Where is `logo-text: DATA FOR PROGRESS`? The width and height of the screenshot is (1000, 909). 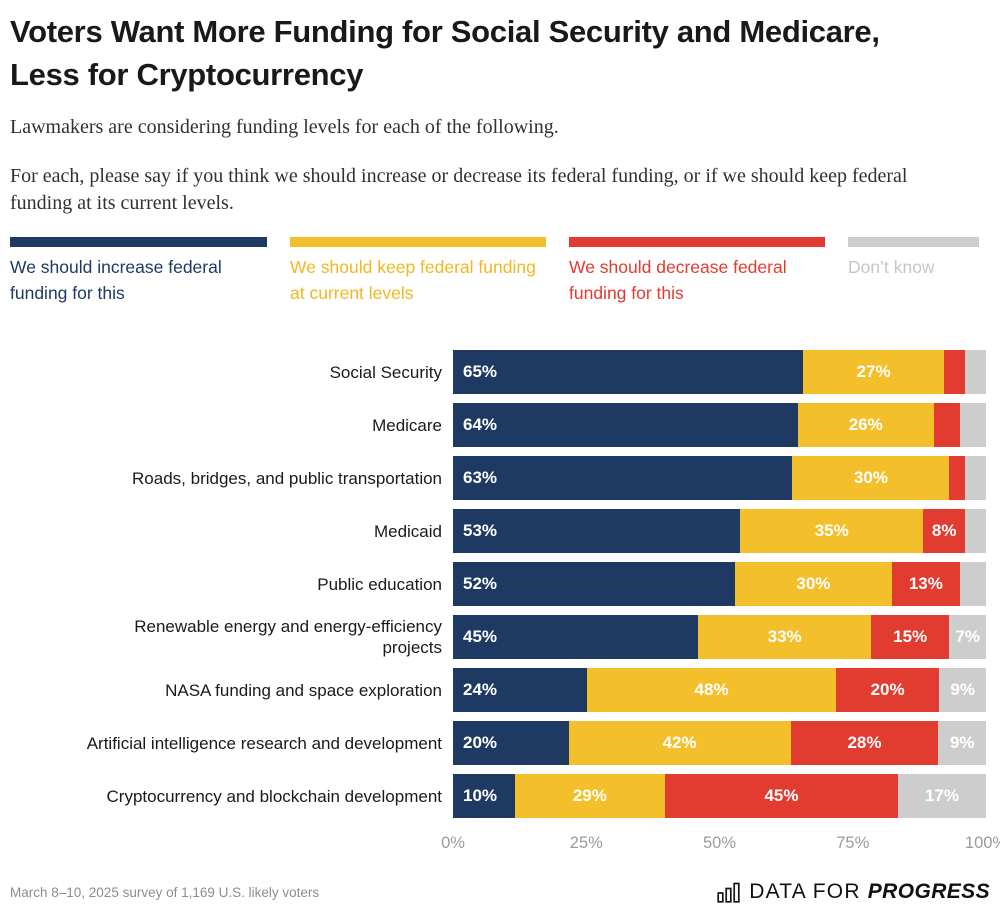
logo-text: DATA FOR PROGRESS is located at coordinates (869, 892).